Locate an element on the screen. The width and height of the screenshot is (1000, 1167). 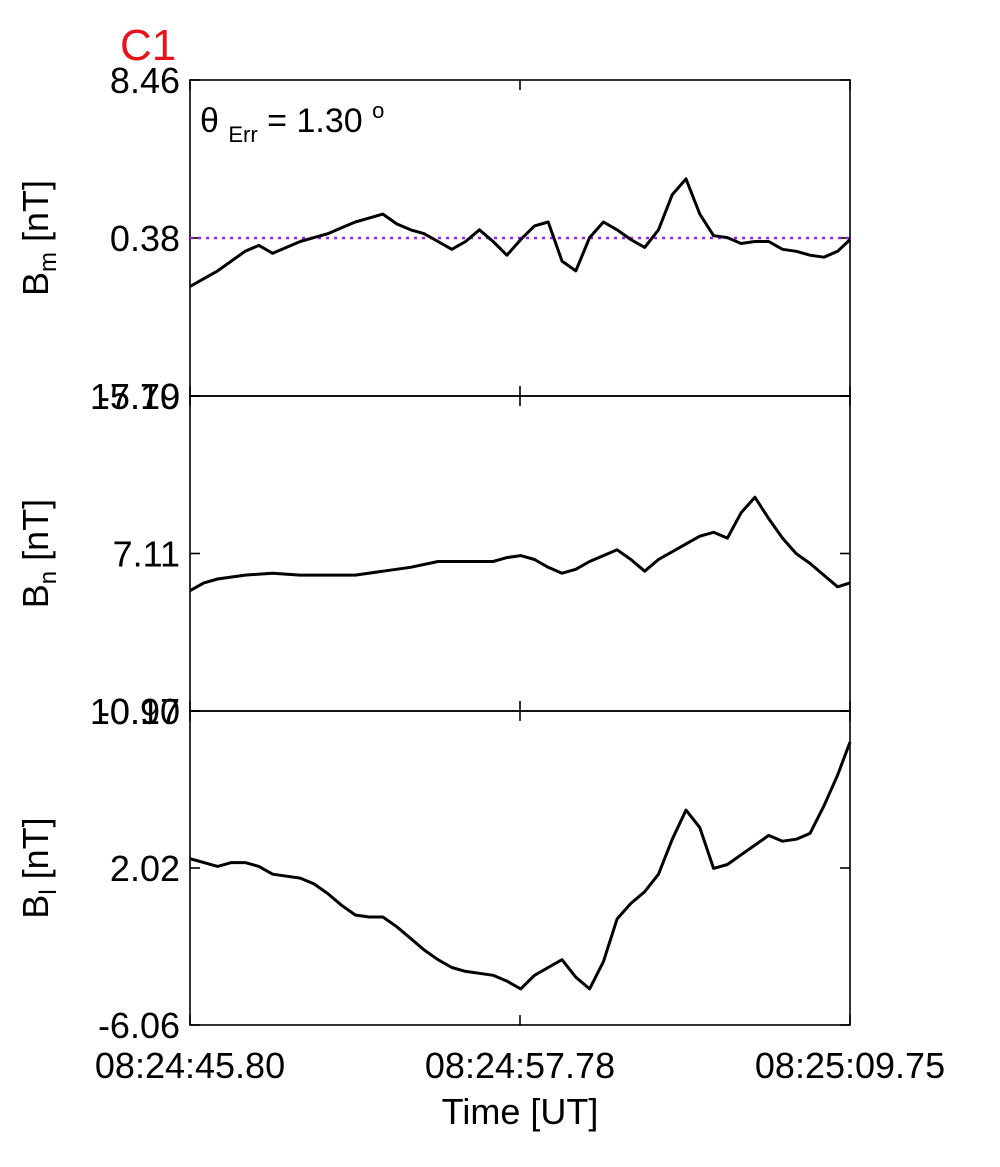
y-tick-label-l-0: 10.10 is located at coordinates (135, 711).